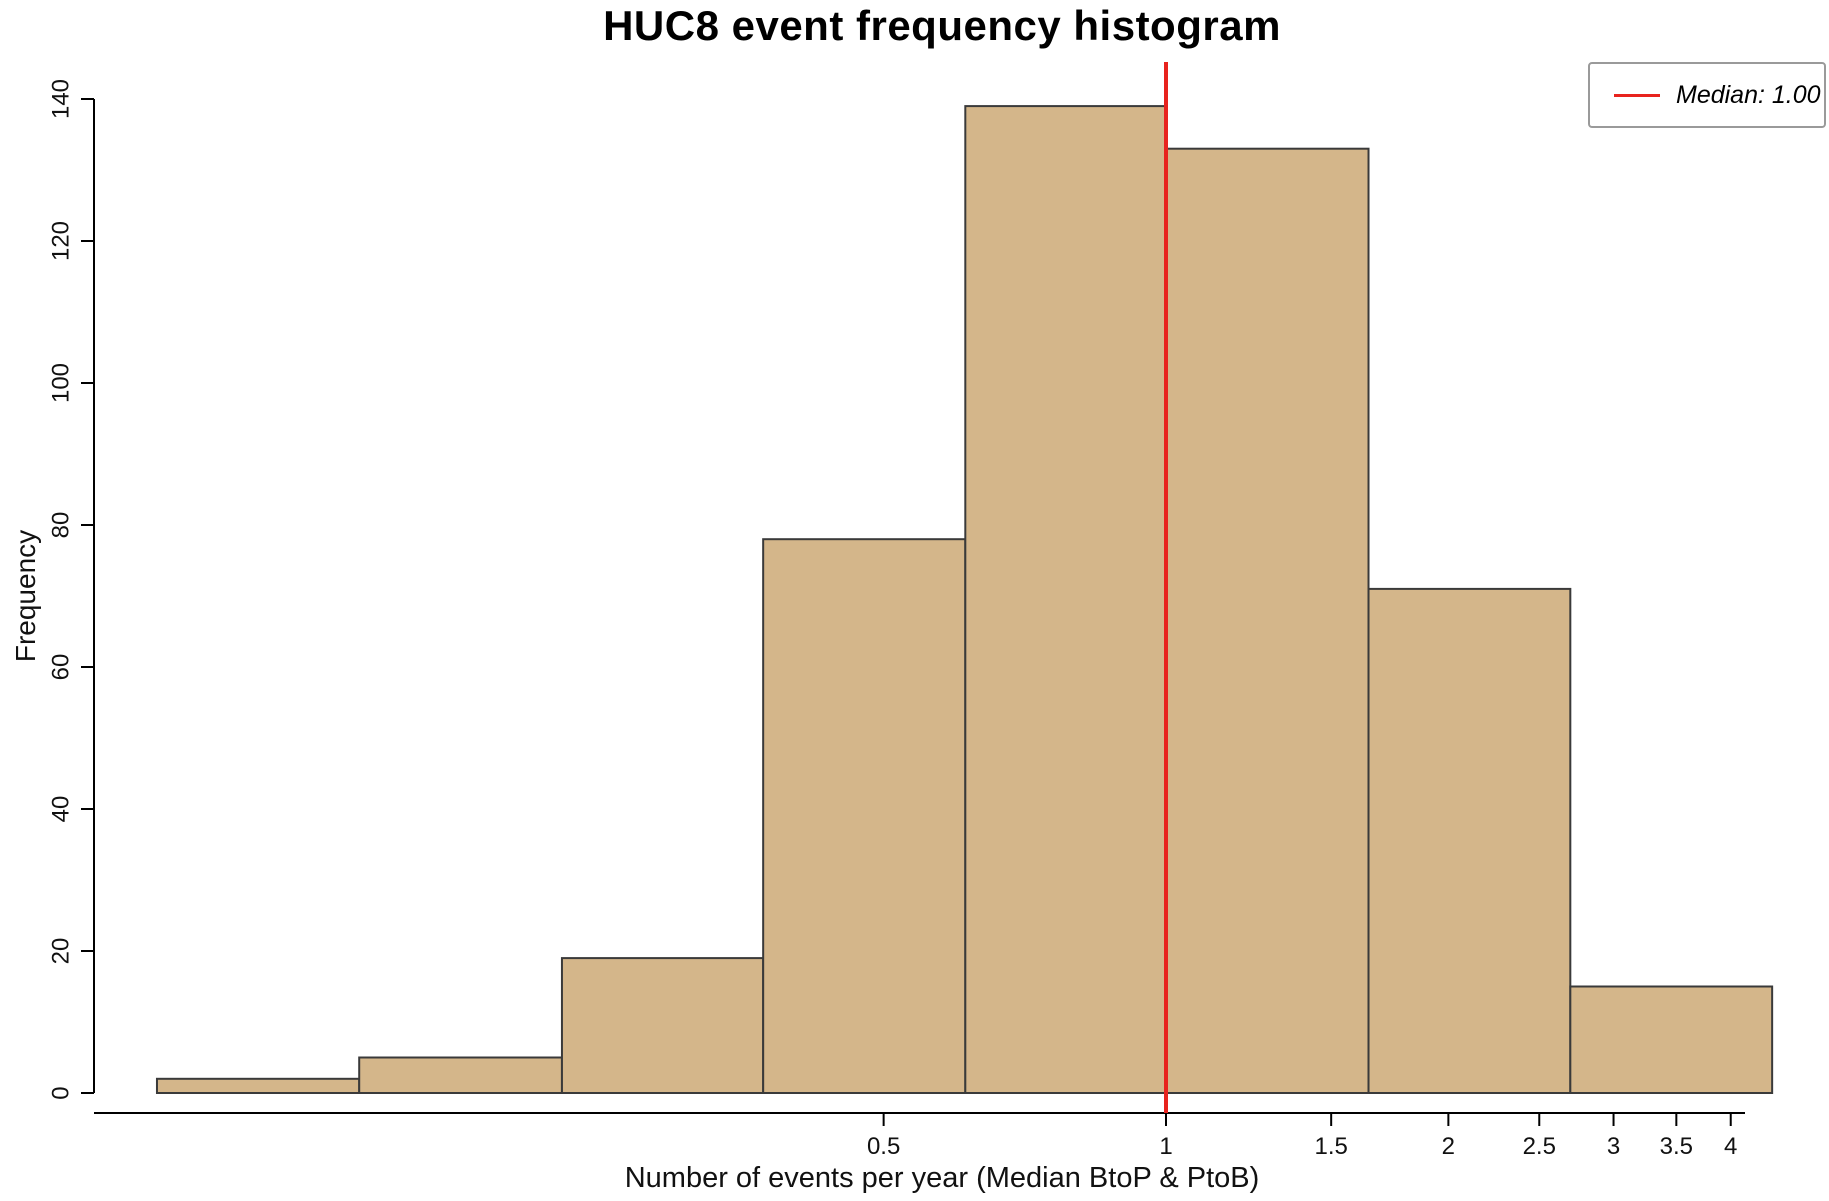 This screenshot has width=1829, height=1201. What do you see at coordinates (1748, 94) in the screenshot?
I see `legend-label: Median: 1.00` at bounding box center [1748, 94].